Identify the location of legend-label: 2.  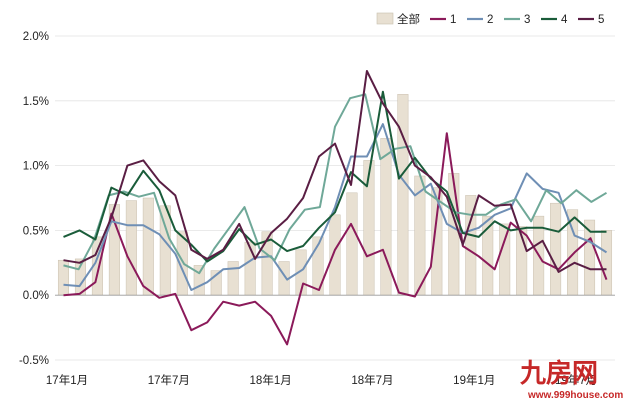
(490, 20).